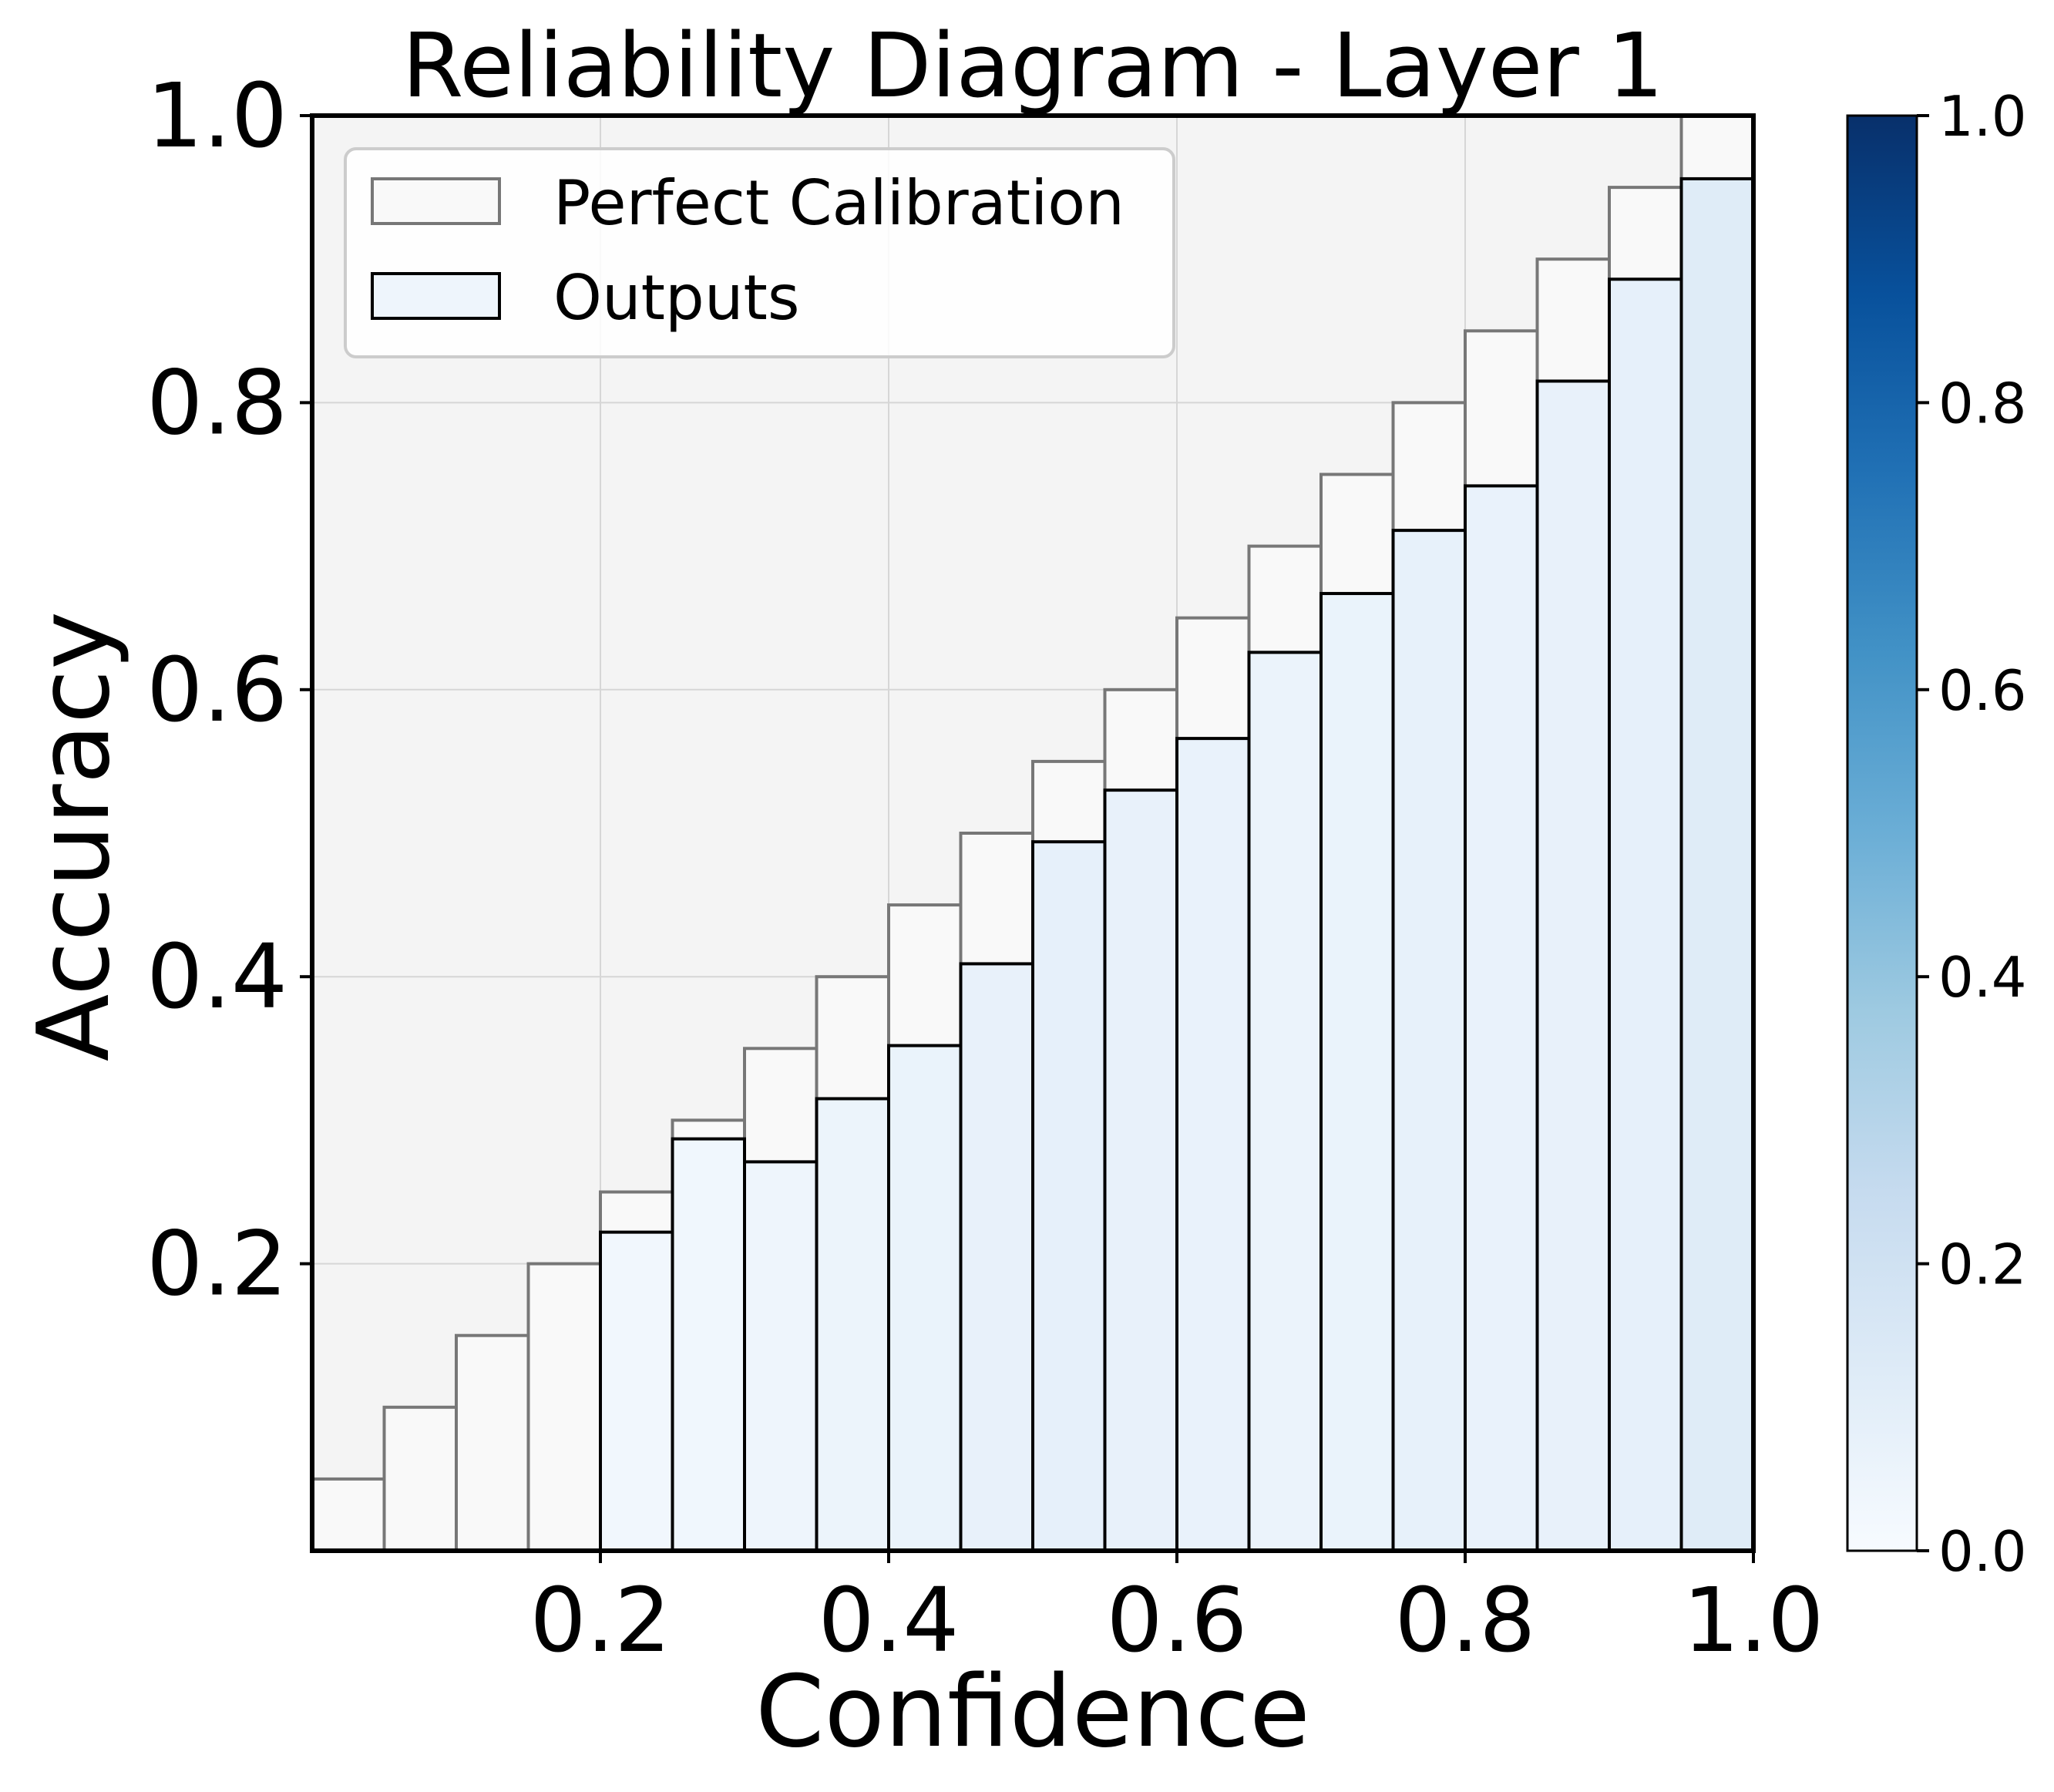  I want to click on legend-label-outputs: Outputs, so click(676, 298).